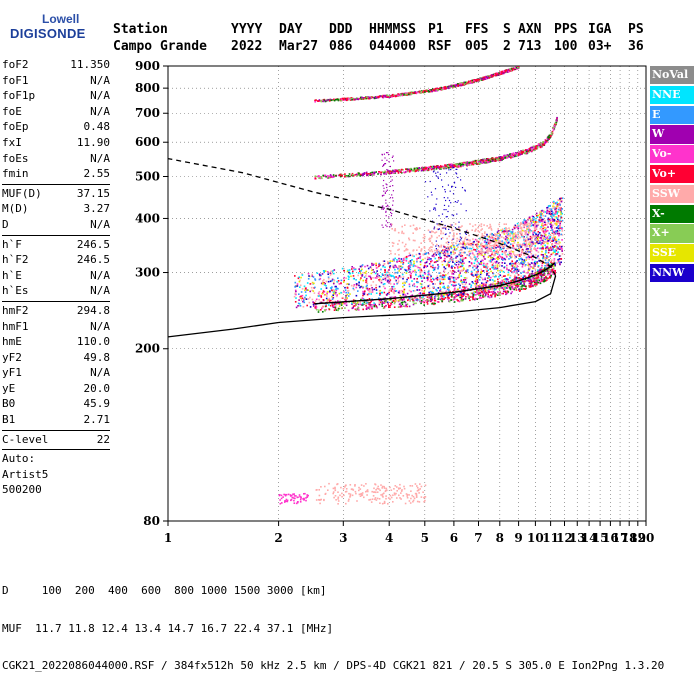 Image resolution: width=700 pixels, height=685 pixels. Describe the element at coordinates (147, 273) in the screenshot. I see `y-tick-label: 300` at that location.